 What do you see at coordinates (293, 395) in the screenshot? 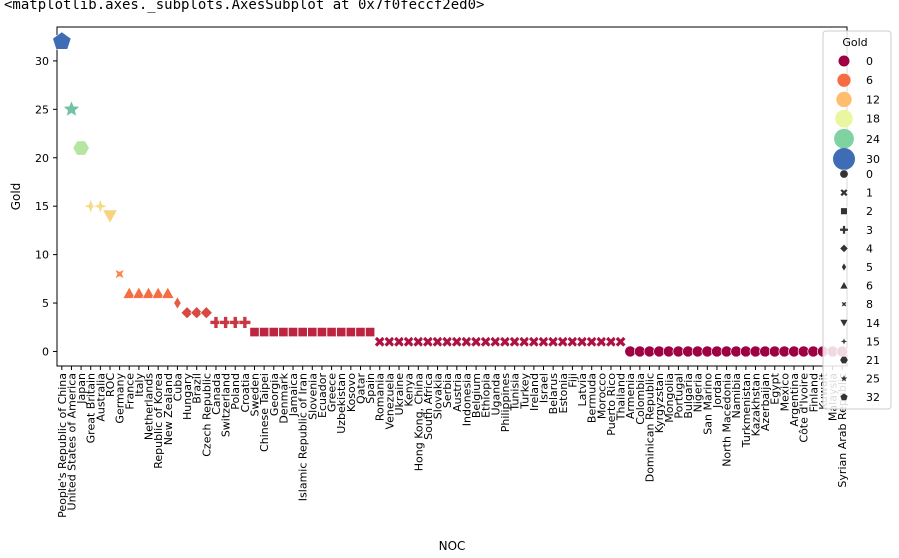
I see `x-tick-label: Jamaica` at bounding box center [293, 395].